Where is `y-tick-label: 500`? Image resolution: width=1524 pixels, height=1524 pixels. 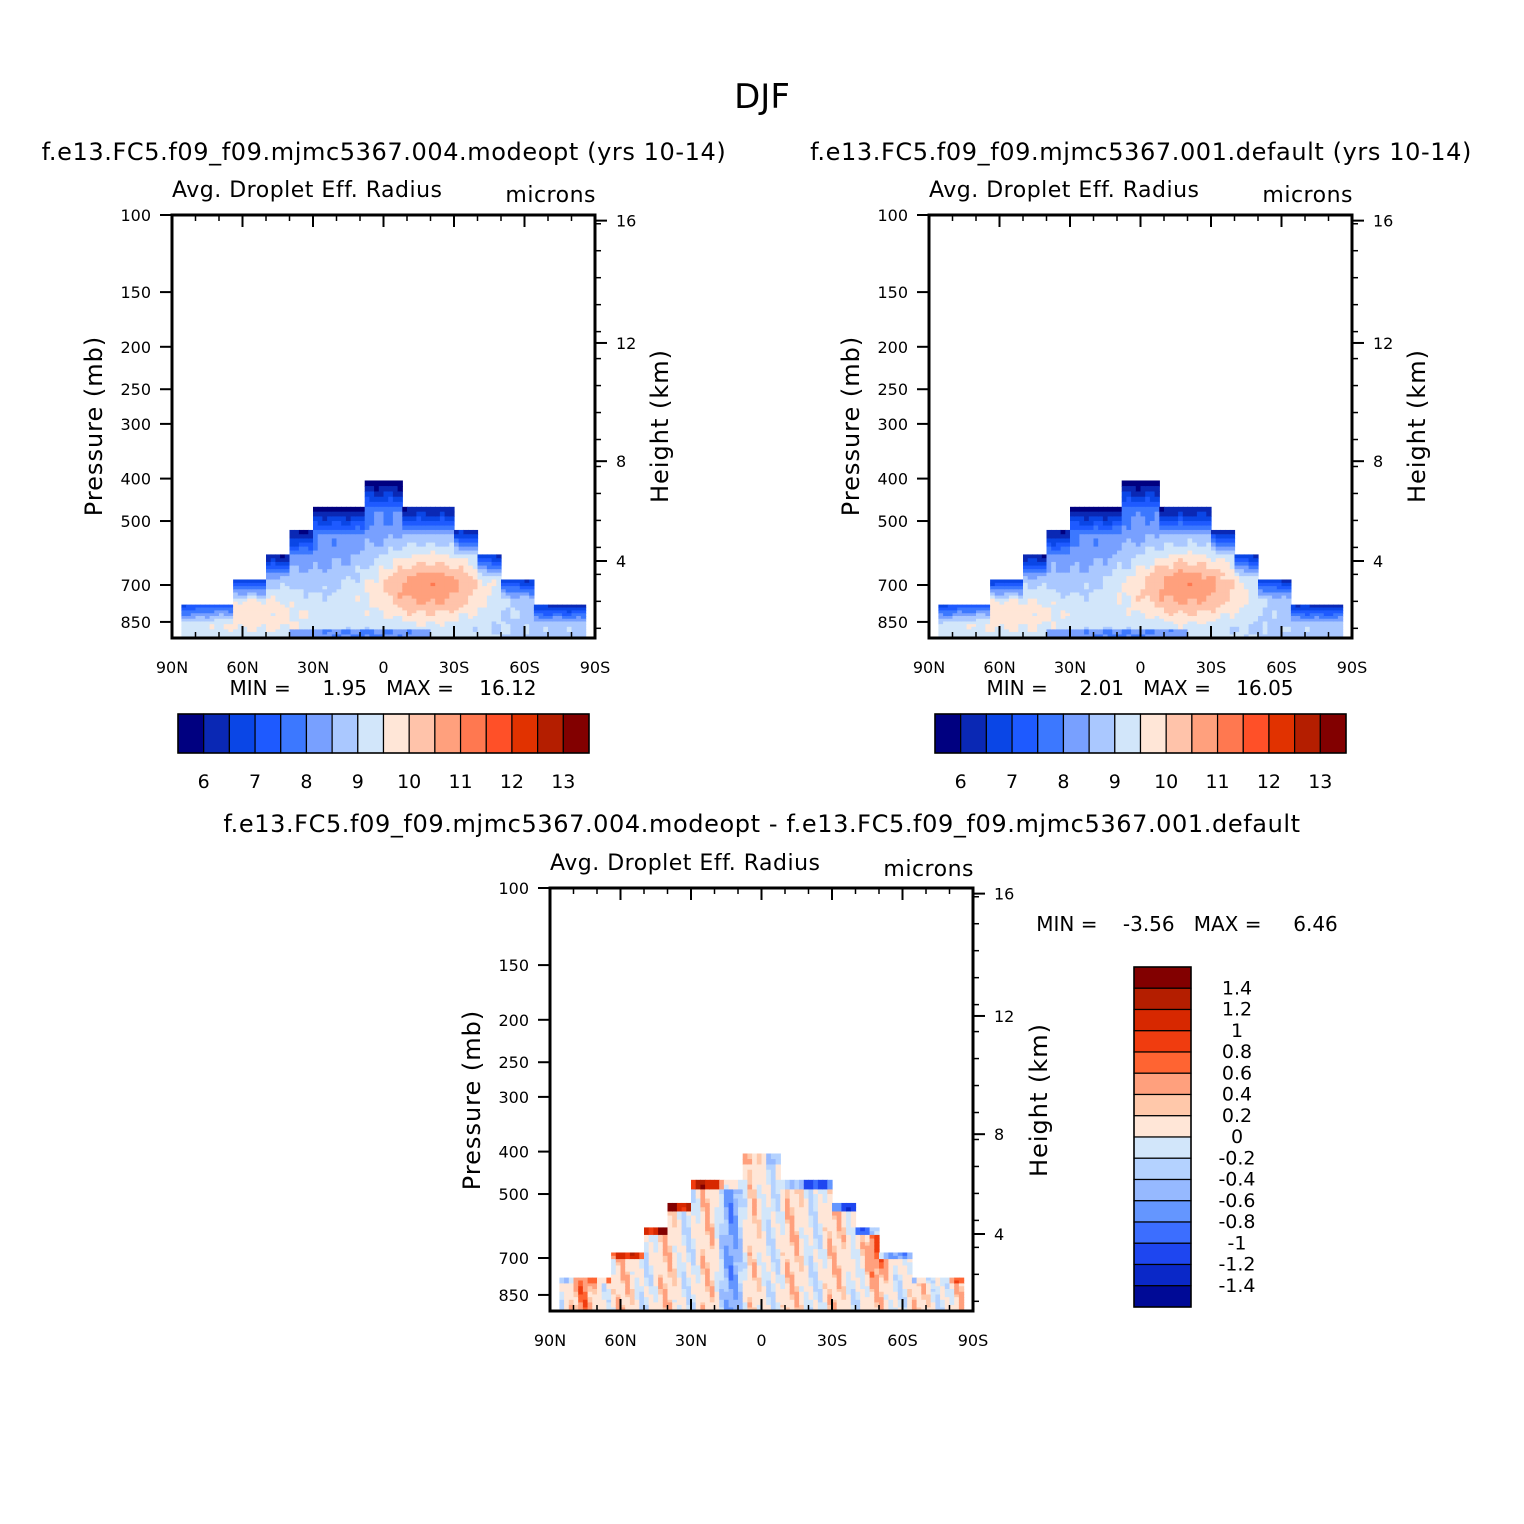 y-tick-label: 500 is located at coordinates (135, 521).